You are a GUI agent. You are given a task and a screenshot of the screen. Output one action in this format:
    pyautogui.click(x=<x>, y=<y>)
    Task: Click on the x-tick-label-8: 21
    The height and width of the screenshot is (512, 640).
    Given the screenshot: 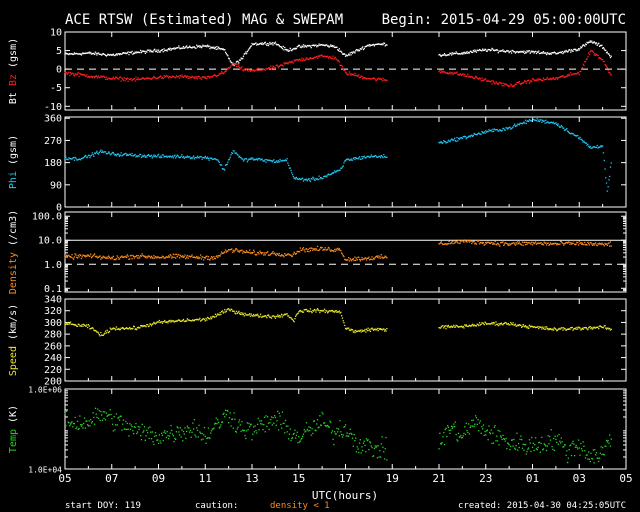 What is the action you would take?
    pyautogui.click(x=438, y=478)
    